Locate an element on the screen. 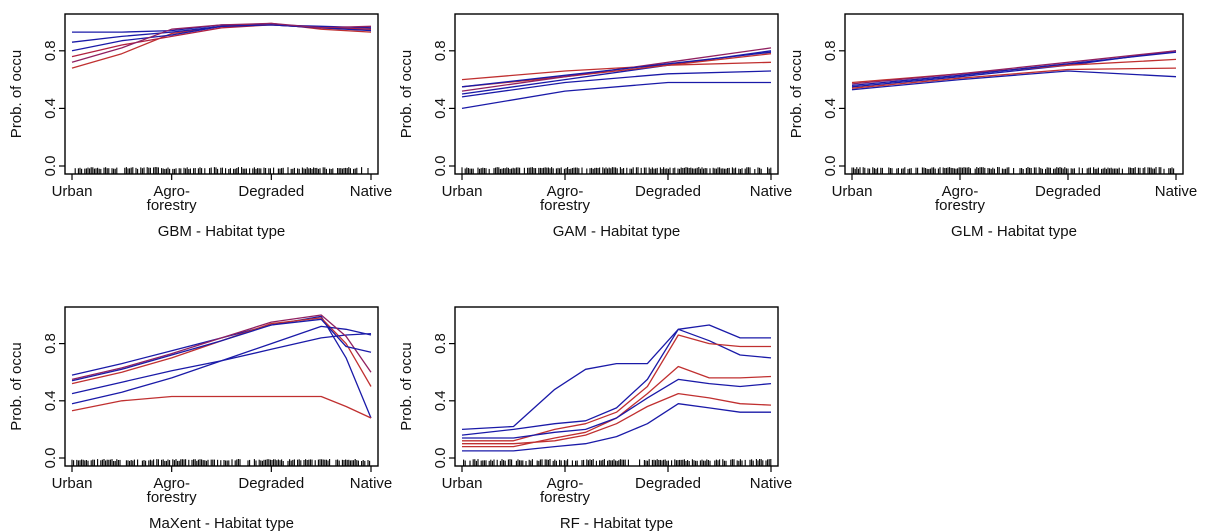  x-axis-label: GAM - Habitat type is located at coordinates (617, 231).